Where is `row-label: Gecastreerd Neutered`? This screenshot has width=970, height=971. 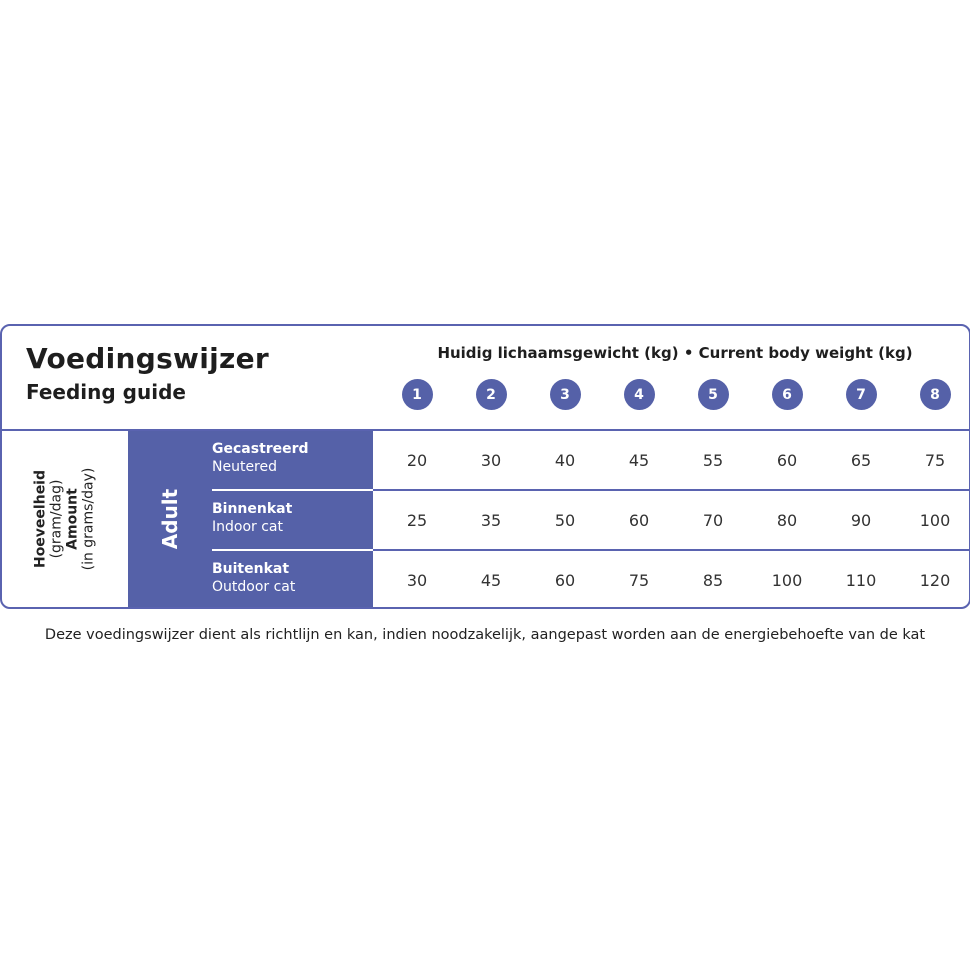 row-label: Gecastreerd Neutered is located at coordinates (260, 458).